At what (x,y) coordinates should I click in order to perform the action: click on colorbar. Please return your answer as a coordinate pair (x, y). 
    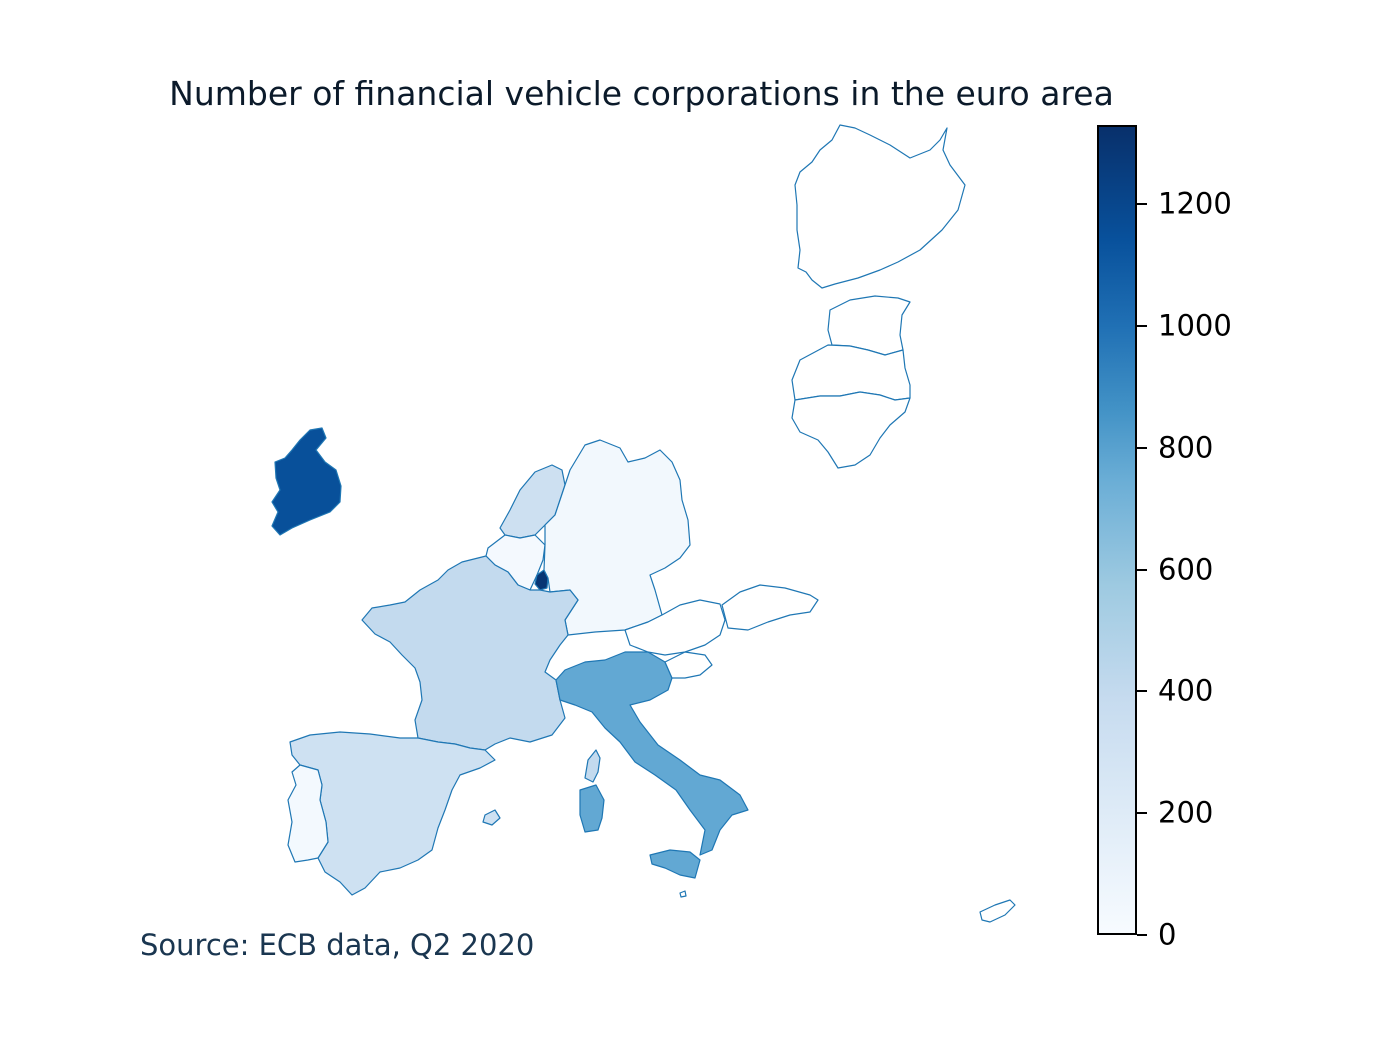
    Looking at the image, I should click on (1117, 530).